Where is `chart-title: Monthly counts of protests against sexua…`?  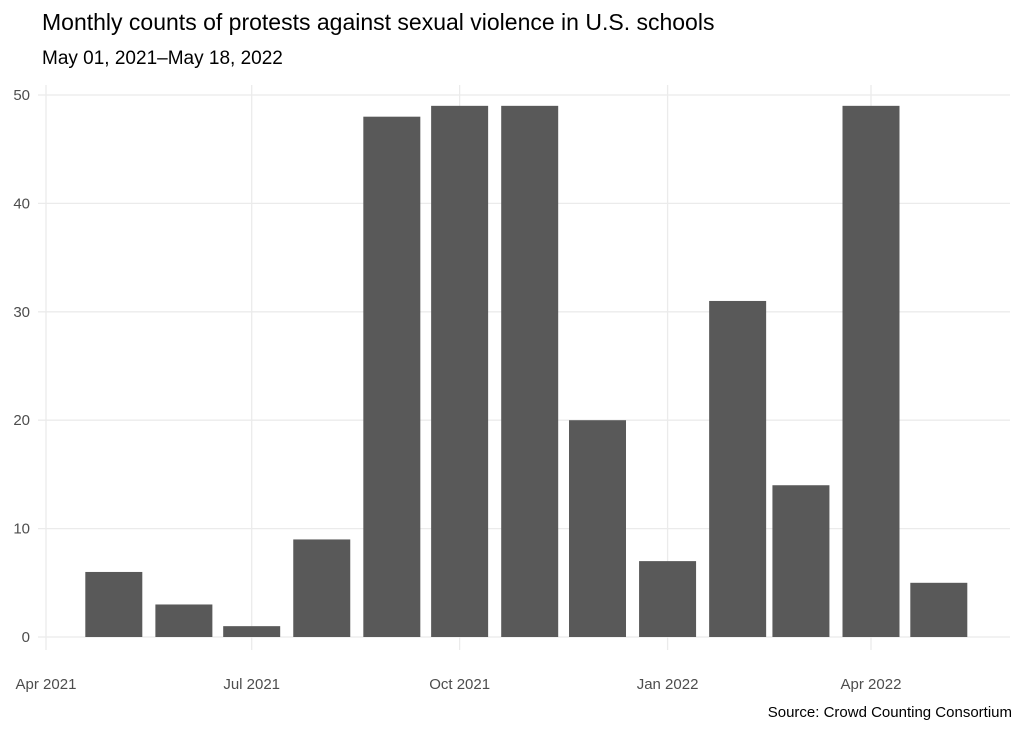 chart-title: Monthly counts of protests against sexua… is located at coordinates (378, 22).